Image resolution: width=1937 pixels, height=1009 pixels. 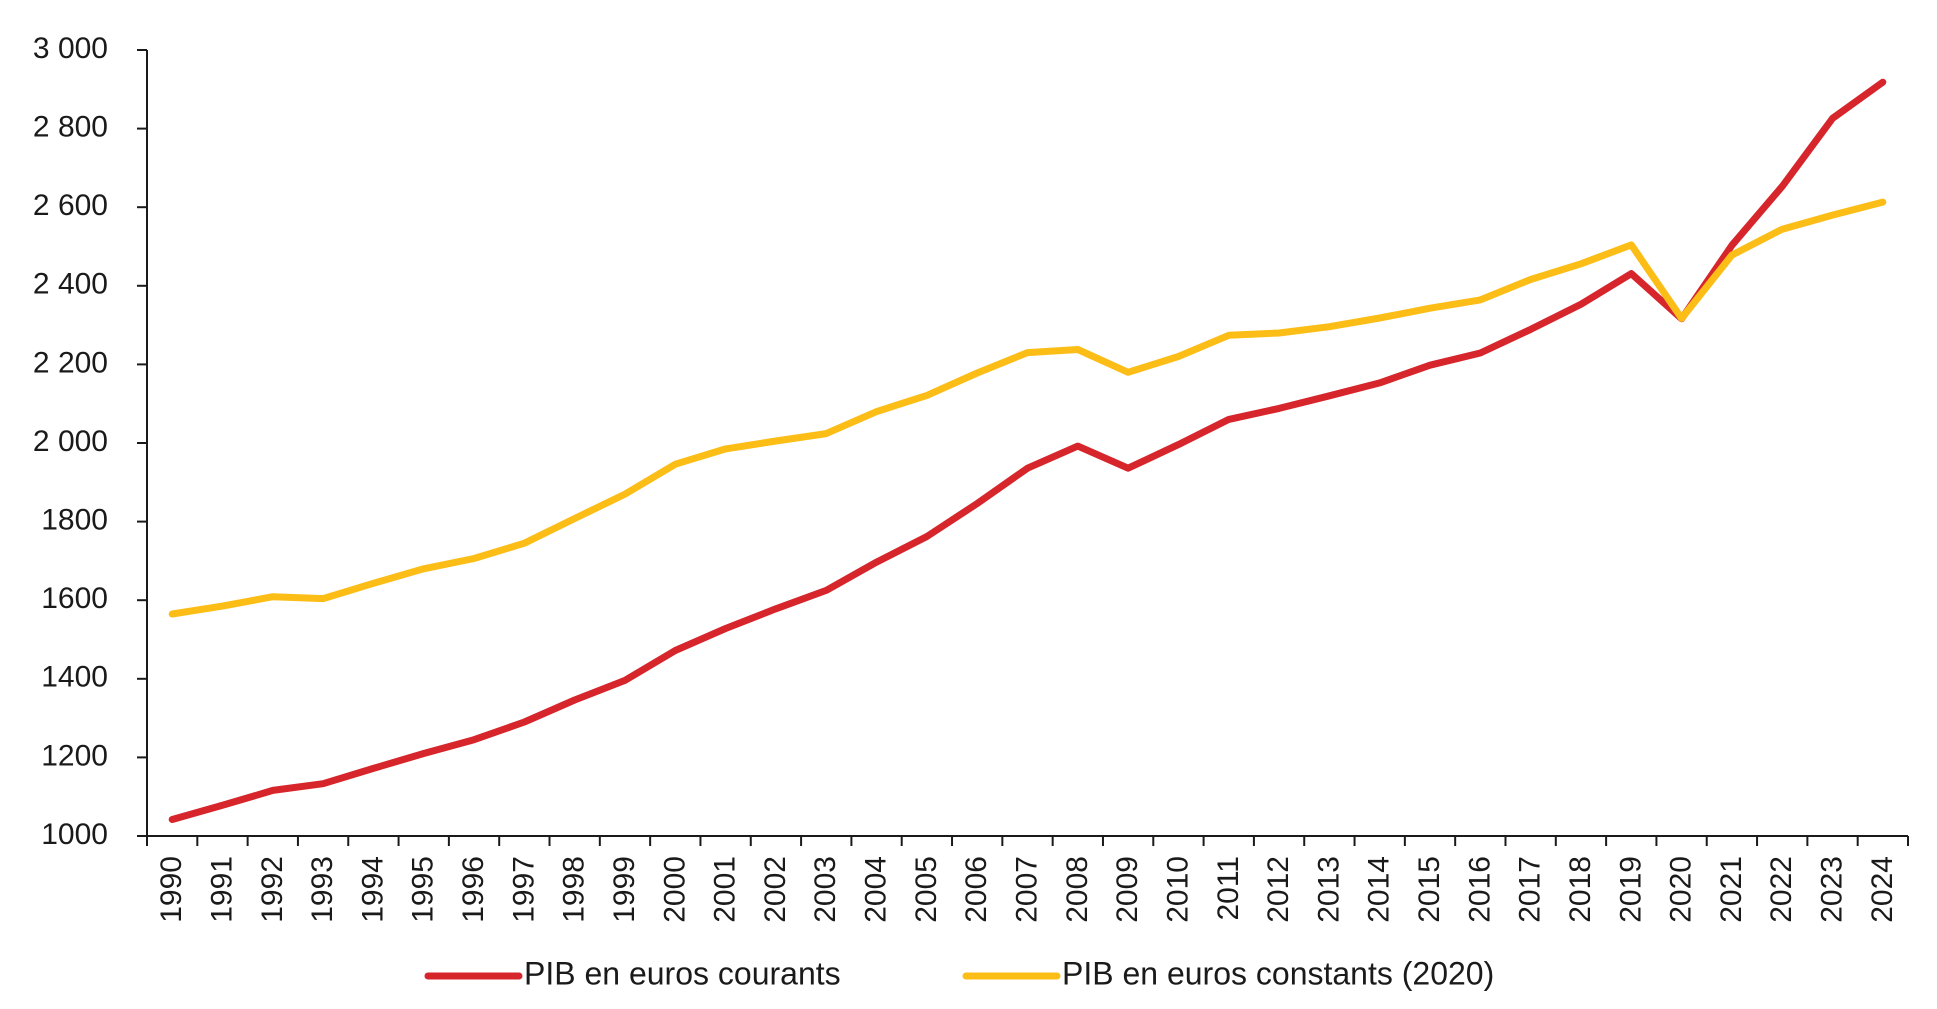 I want to click on x-tick-label: 2021, so click(x=1731, y=889).